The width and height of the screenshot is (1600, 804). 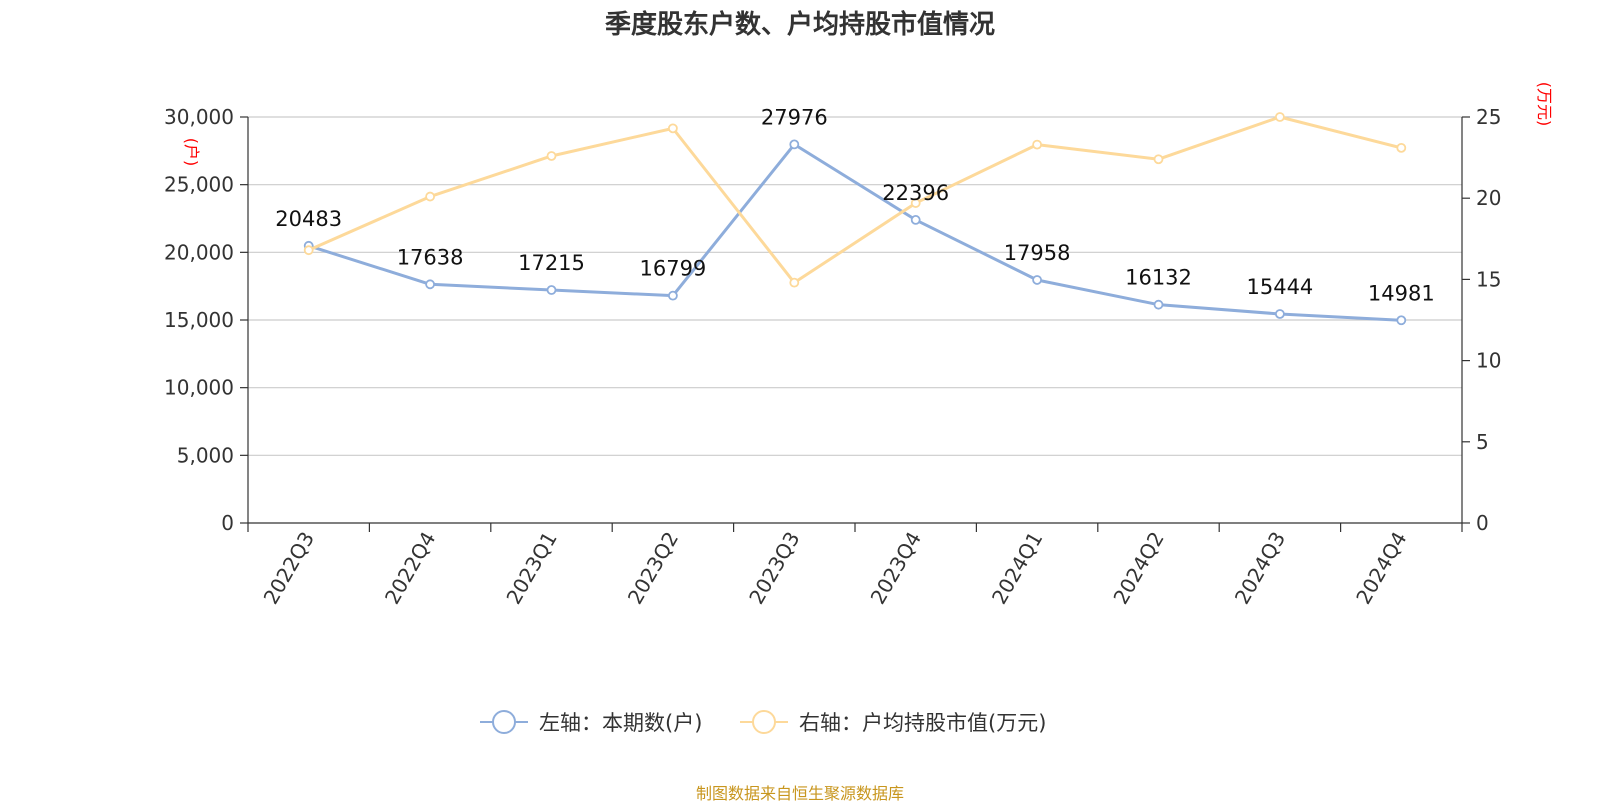 I want to click on data-label: 16799, so click(x=672, y=269).